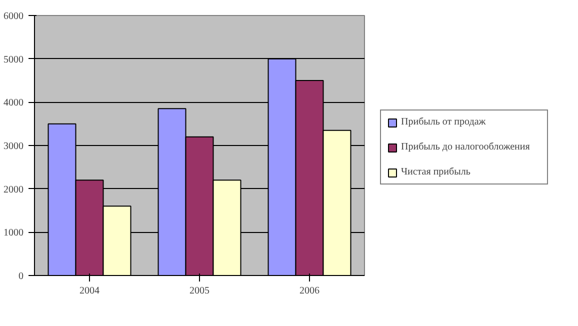  What do you see at coordinates (444, 122) in the screenshot?
I see `legend-label: Прибыль от продаж` at bounding box center [444, 122].